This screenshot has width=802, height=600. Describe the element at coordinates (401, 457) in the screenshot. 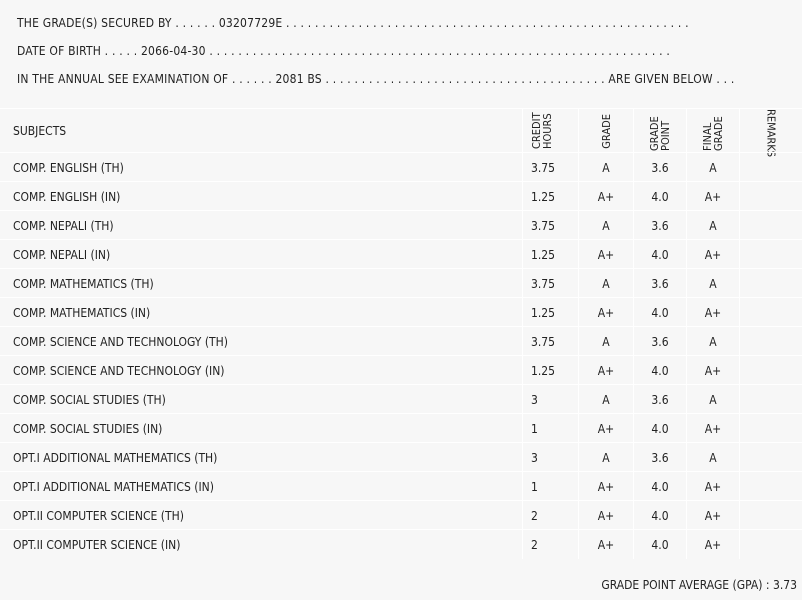

I see `table-row: OPT.I ADDITIONAL MATHEMATICS (TH) 3 A 3.6 A` at that location.